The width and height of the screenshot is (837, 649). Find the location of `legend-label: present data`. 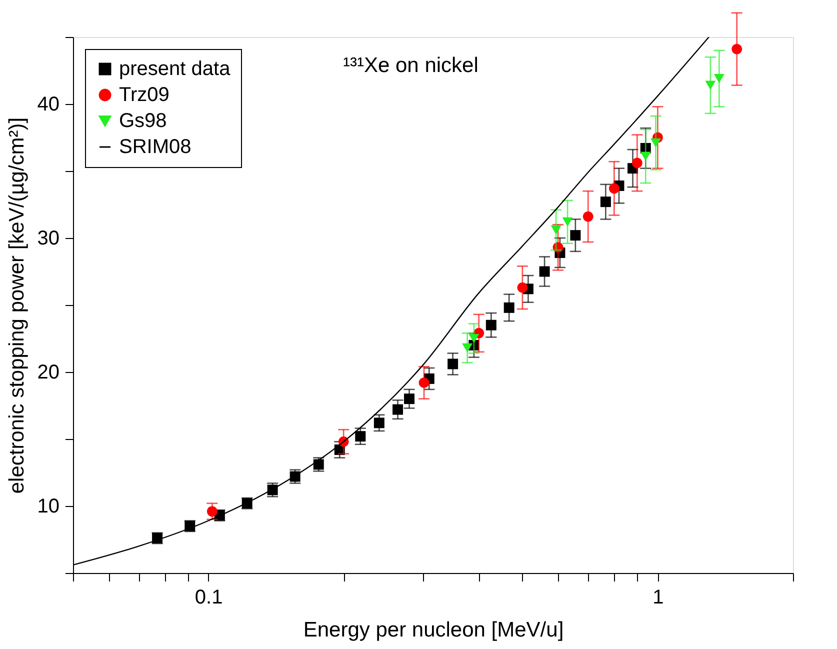

legend-label: present data is located at coordinates (175, 69).